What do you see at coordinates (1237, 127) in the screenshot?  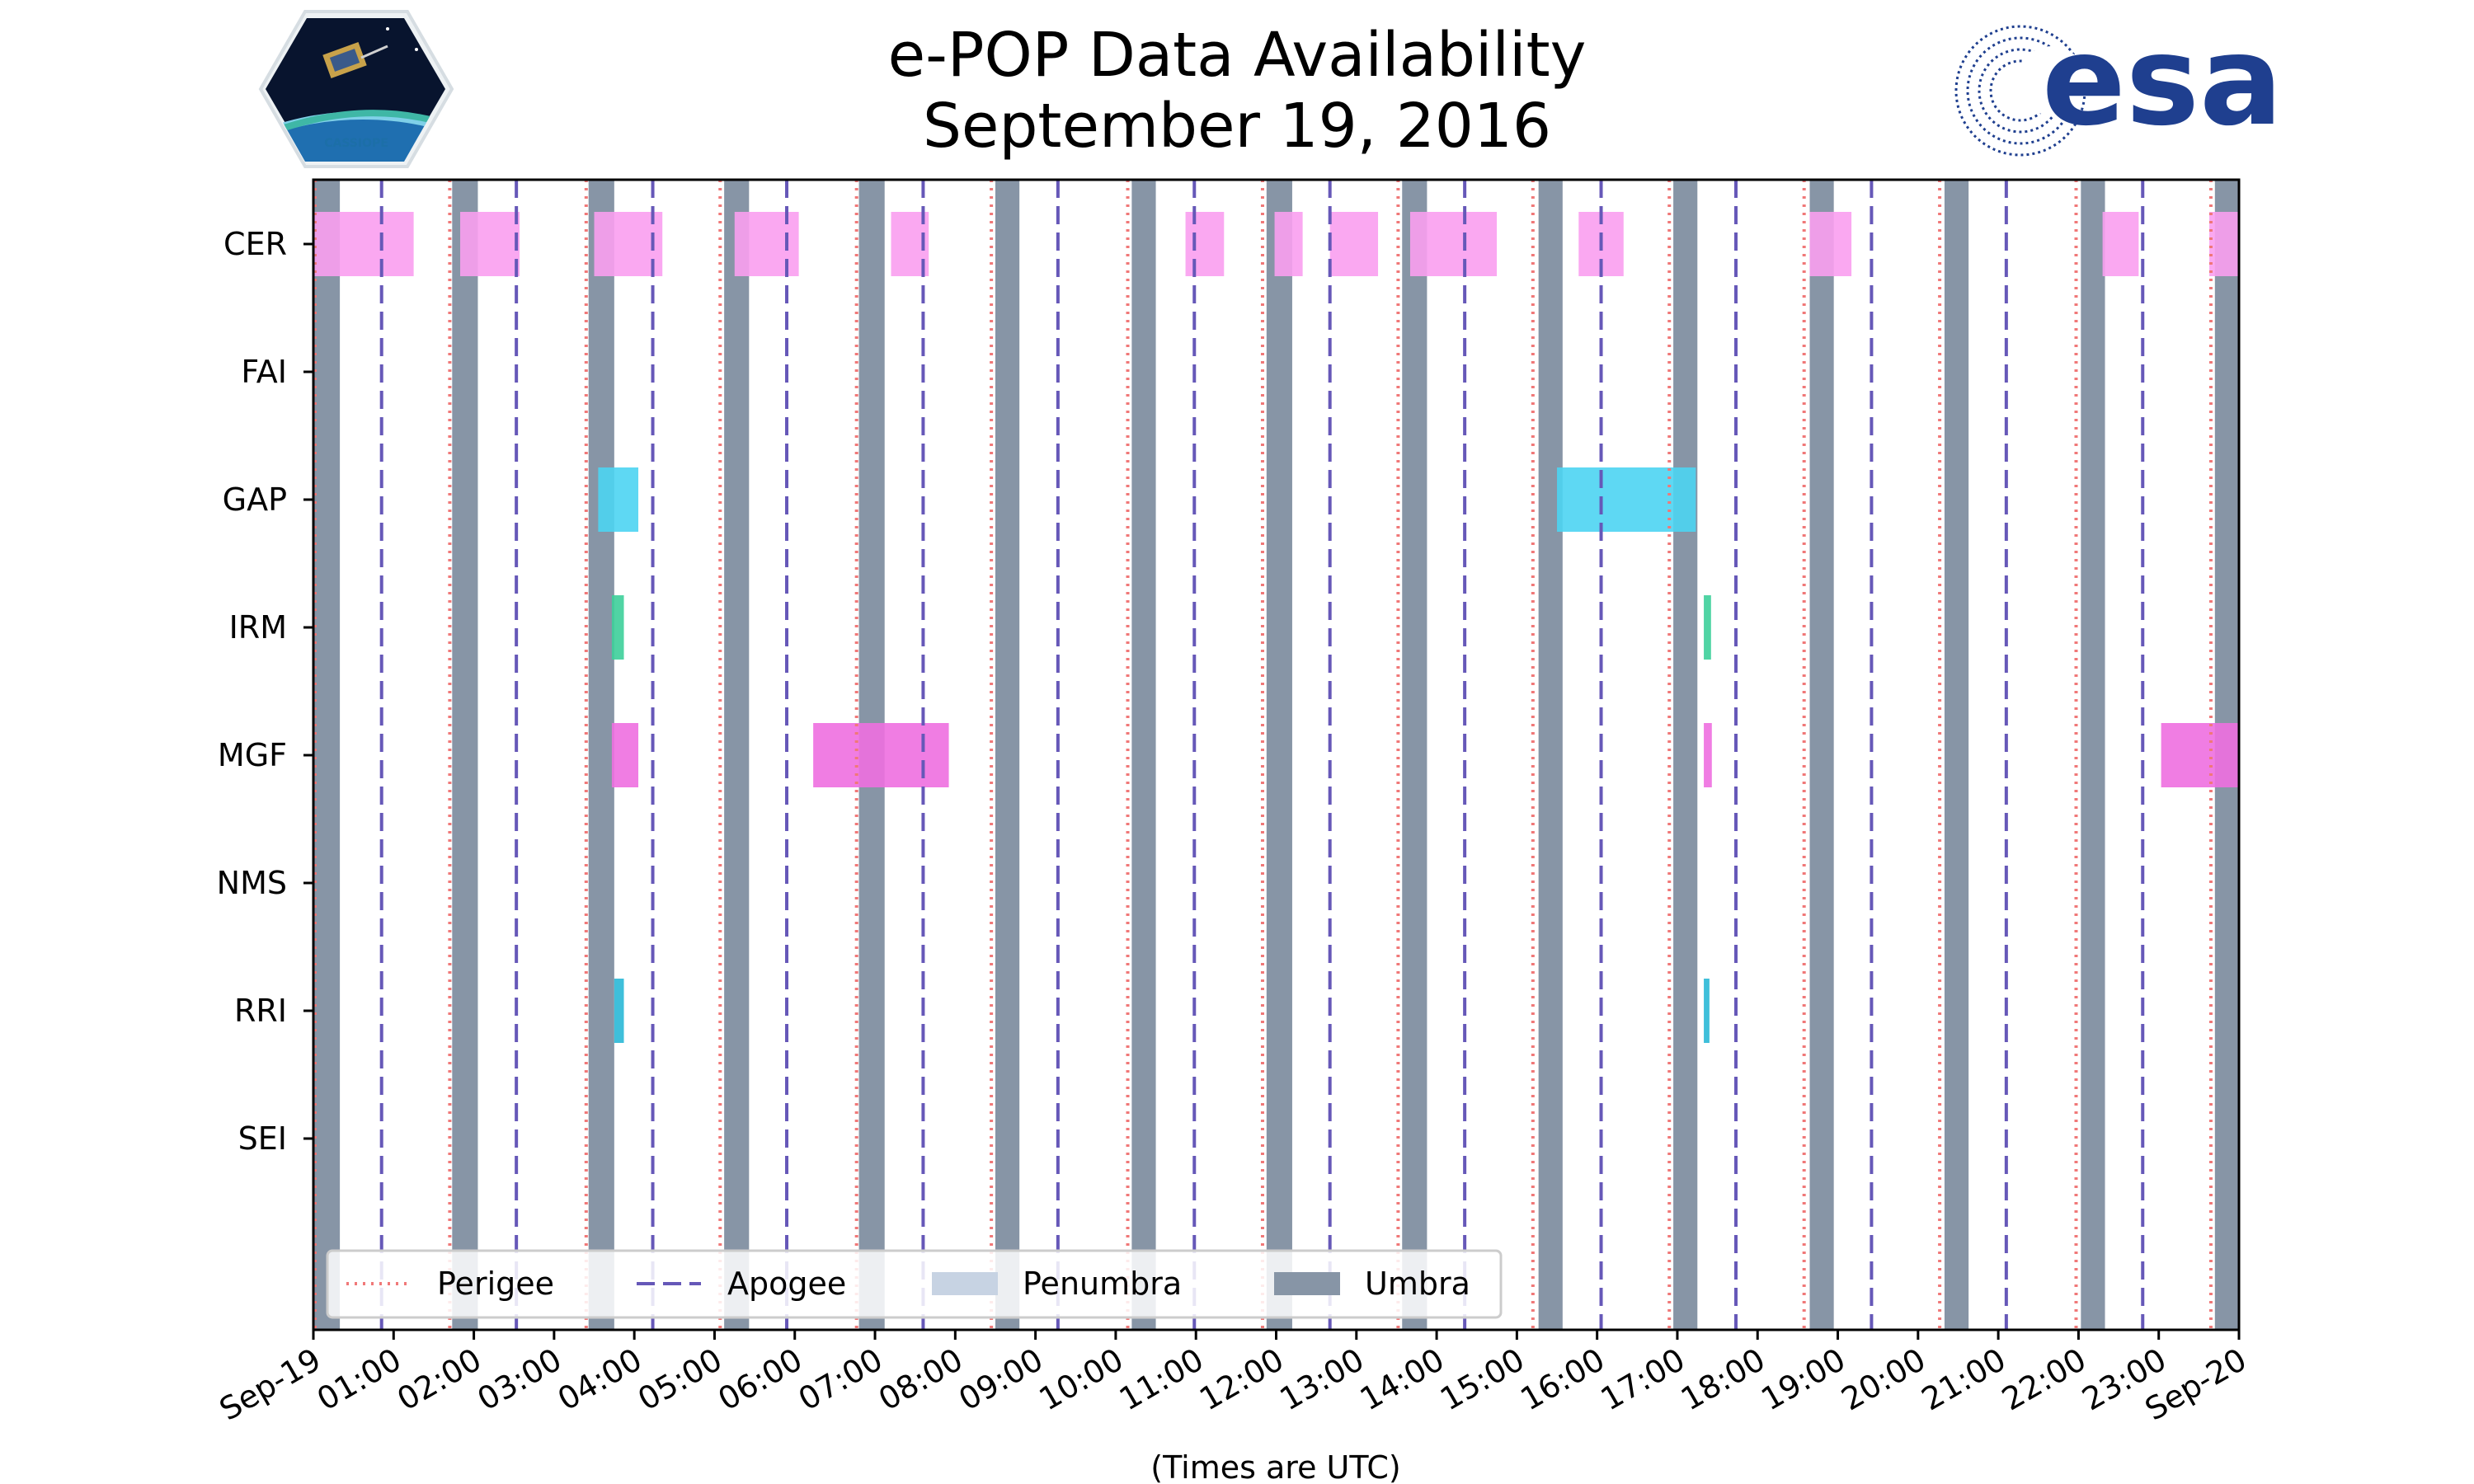 I see `chart-subtitle: September 19, 2016` at bounding box center [1237, 127].